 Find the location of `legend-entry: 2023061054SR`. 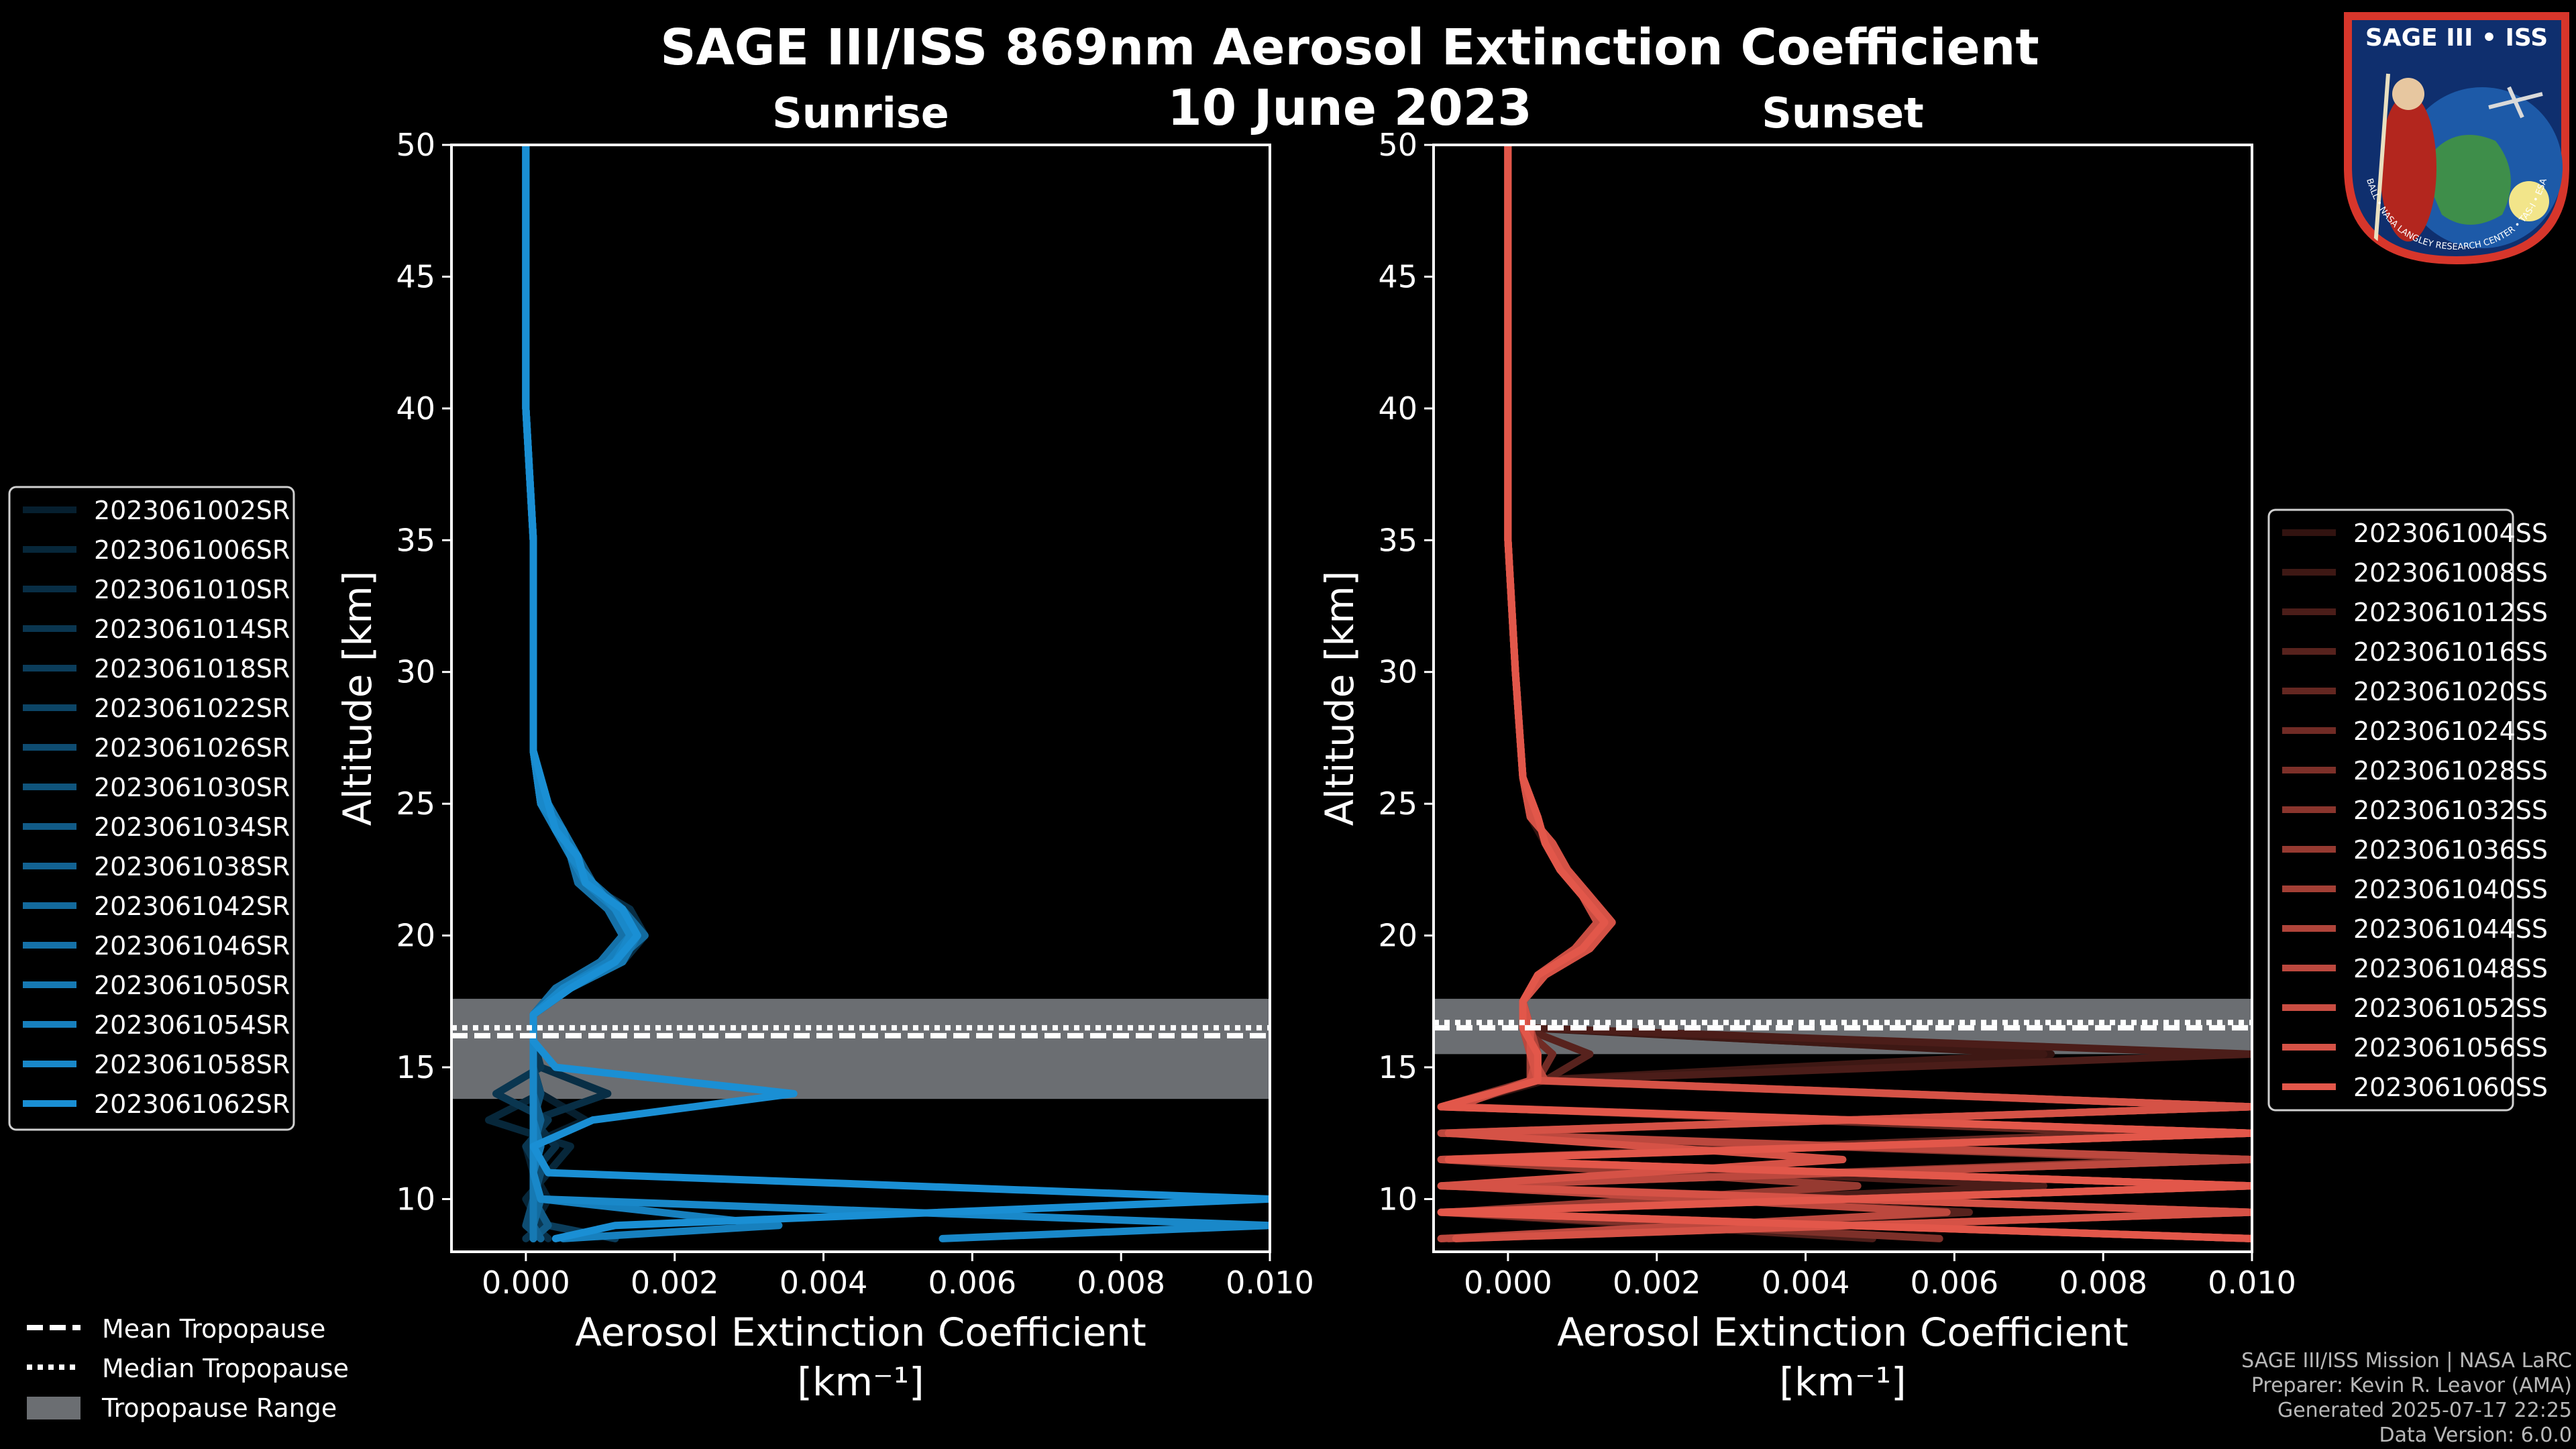

legend-entry: 2023061054SR is located at coordinates (192, 1025).